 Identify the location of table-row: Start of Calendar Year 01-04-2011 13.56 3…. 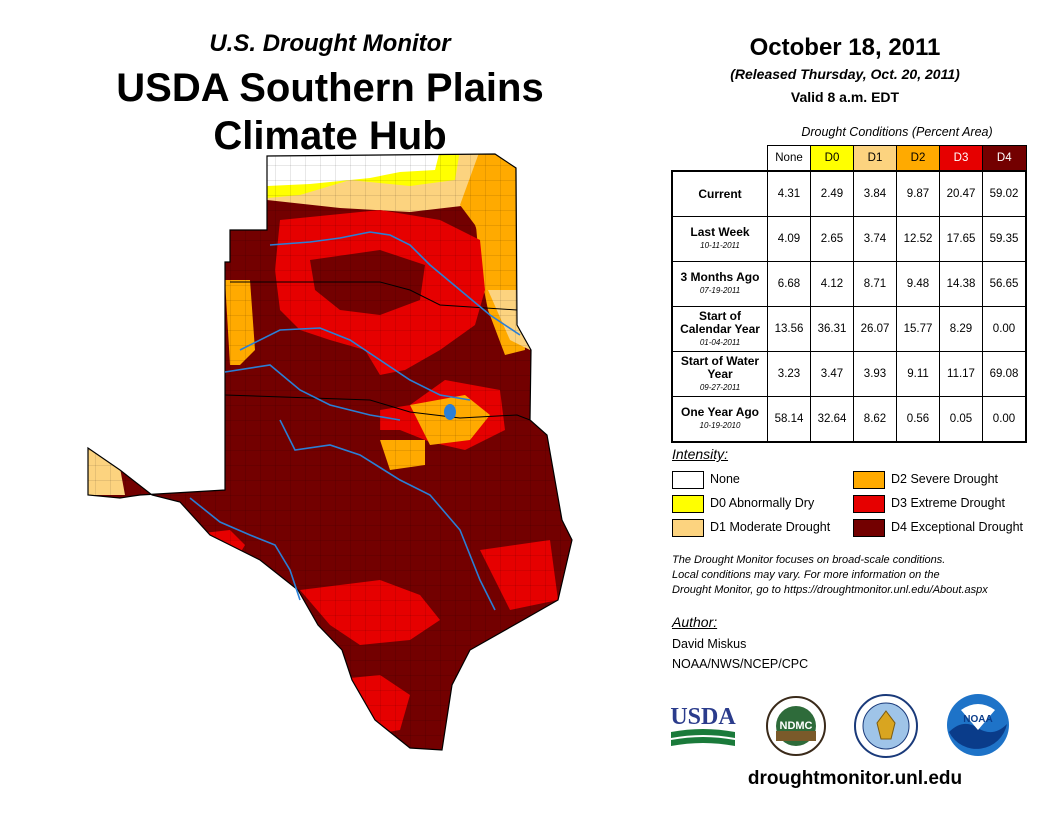
(849, 329).